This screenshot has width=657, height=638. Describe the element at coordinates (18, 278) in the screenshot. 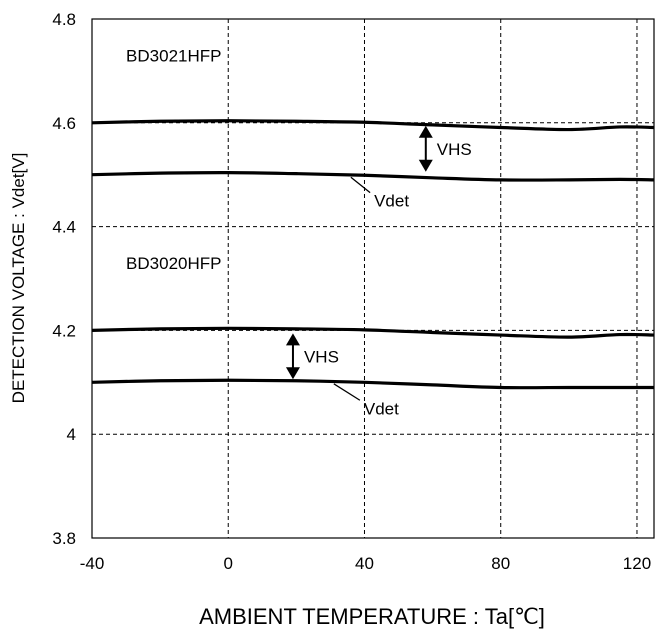

I see `y-axis-title: DETECTION VOLTAGE : Vdet[V]` at that location.